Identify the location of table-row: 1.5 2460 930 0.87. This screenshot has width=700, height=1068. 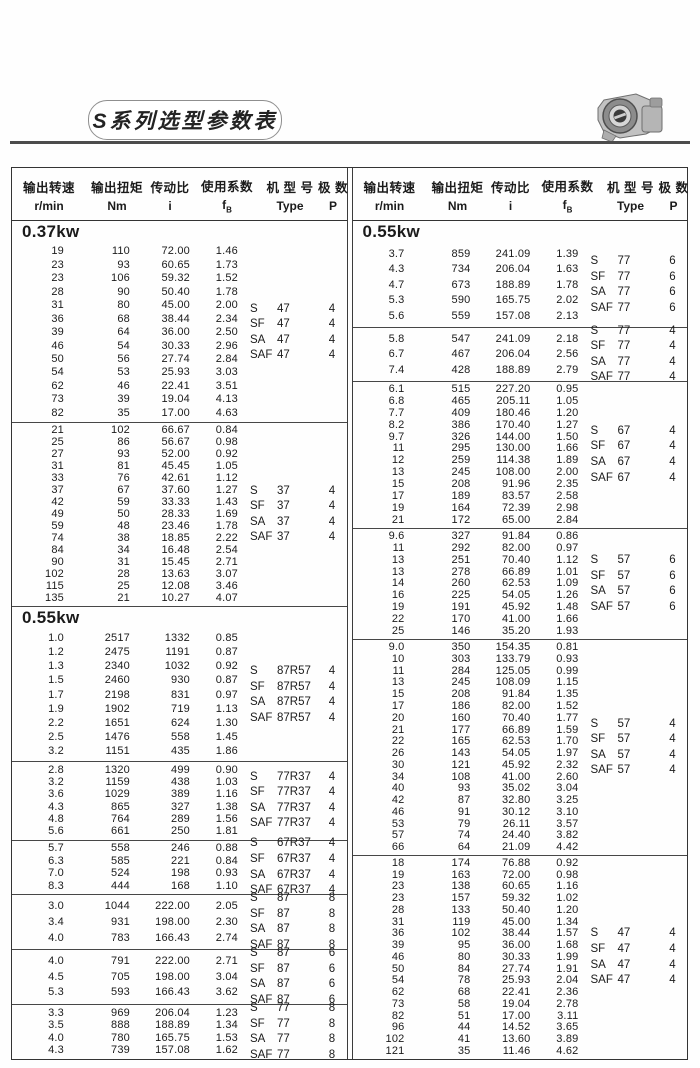
(127, 680).